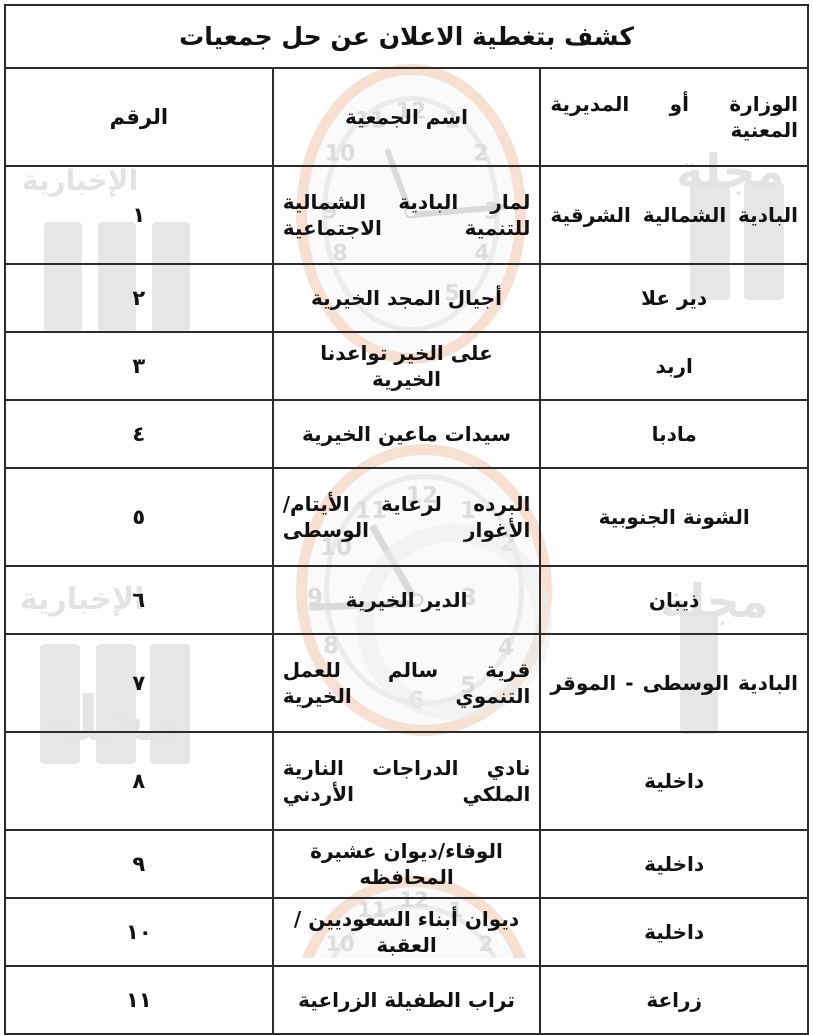  I want to click on cell-name: أجيال المجد الخيرية, so click(406, 298).